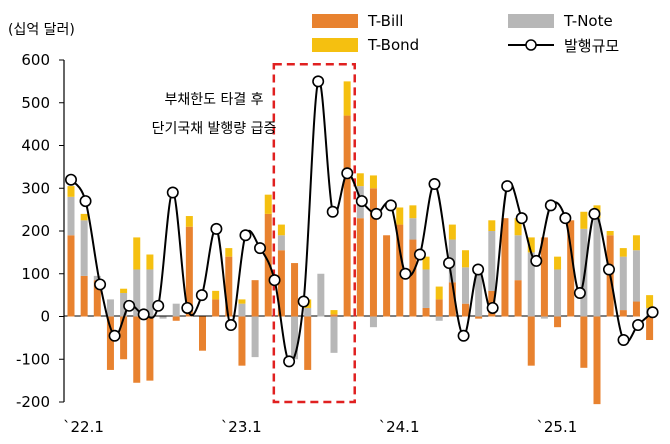 The height and width of the screenshot is (444, 670). I want to click on legend-marker-issuance, so click(531, 45).